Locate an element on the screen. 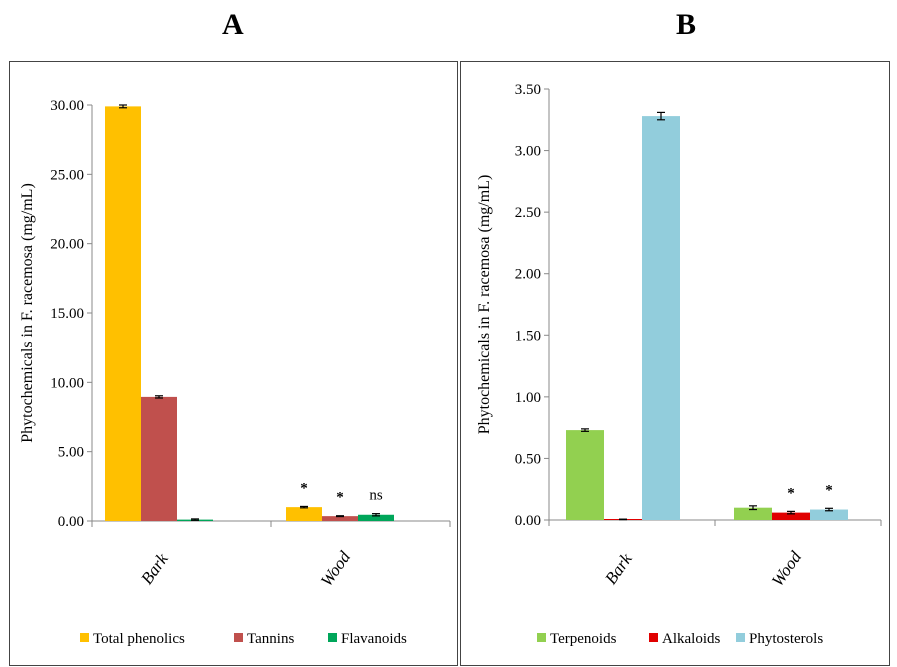 The width and height of the screenshot is (897, 667). y-tick-label: 25.00 is located at coordinates (67, 175).